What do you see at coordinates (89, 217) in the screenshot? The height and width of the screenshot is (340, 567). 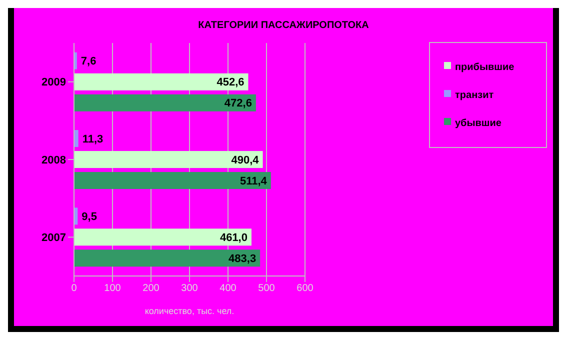 I see `data-label: 9,5` at bounding box center [89, 217].